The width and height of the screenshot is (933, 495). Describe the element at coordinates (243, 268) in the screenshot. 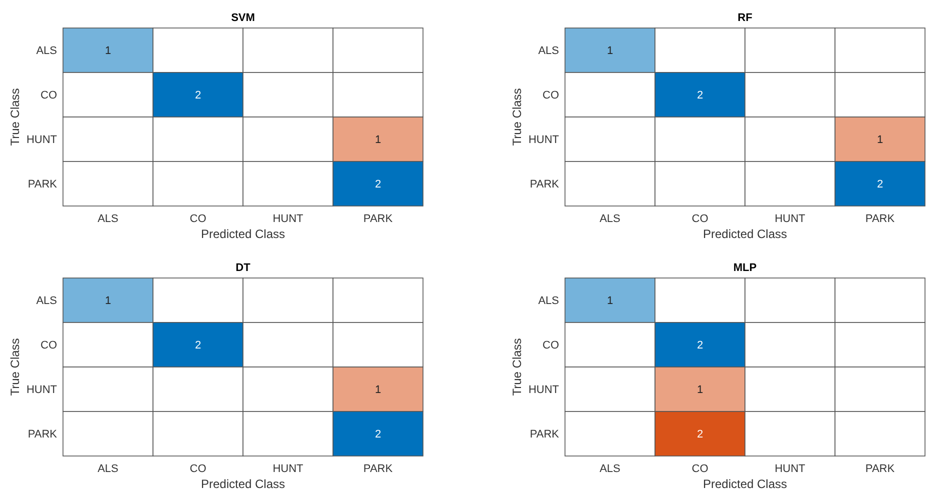

I see `chart-title: DT` at that location.